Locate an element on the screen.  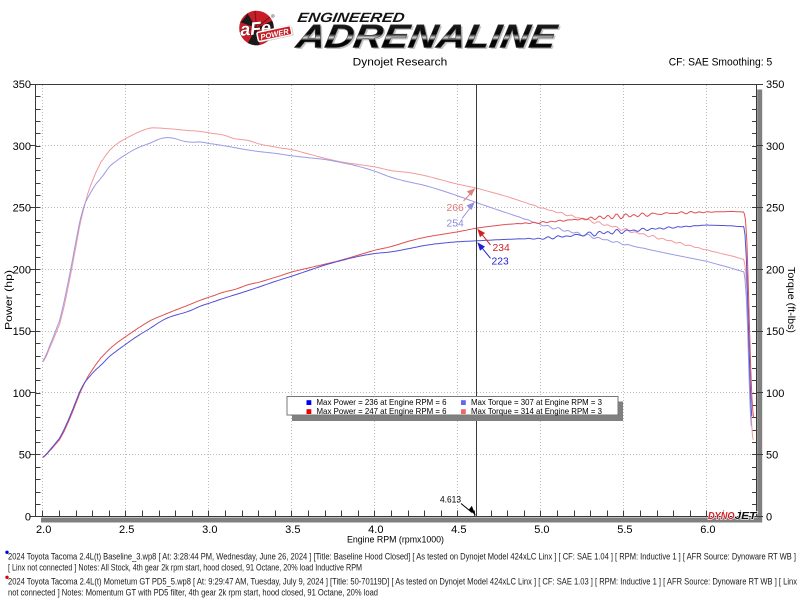
svg-text: DYNO is located at coordinates (721, 516).